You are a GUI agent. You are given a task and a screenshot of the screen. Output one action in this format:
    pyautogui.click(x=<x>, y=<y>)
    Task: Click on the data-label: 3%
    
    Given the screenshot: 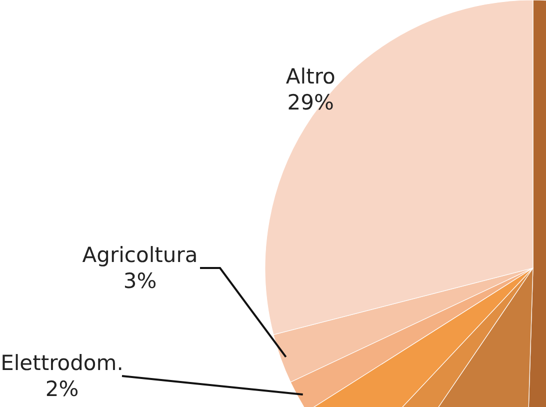 What is the action you would take?
    pyautogui.click(x=140, y=281)
    